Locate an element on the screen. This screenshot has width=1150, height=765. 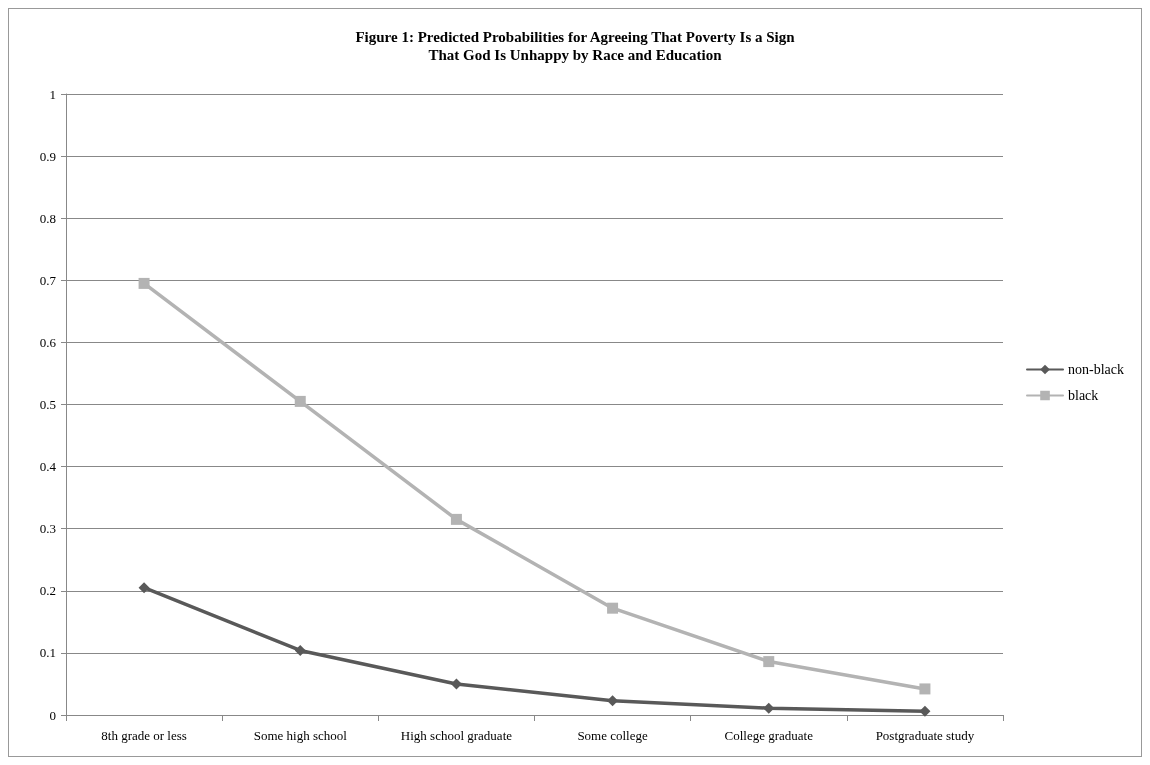
legend-label: non-black is located at coordinates (1096, 369).